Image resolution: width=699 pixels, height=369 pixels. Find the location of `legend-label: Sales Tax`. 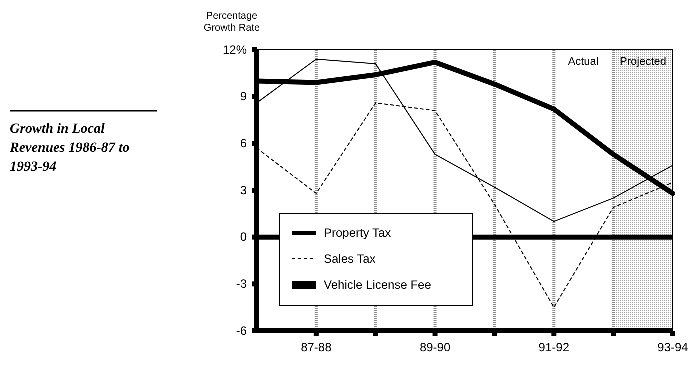

legend-label: Sales Tax is located at coordinates (350, 259).